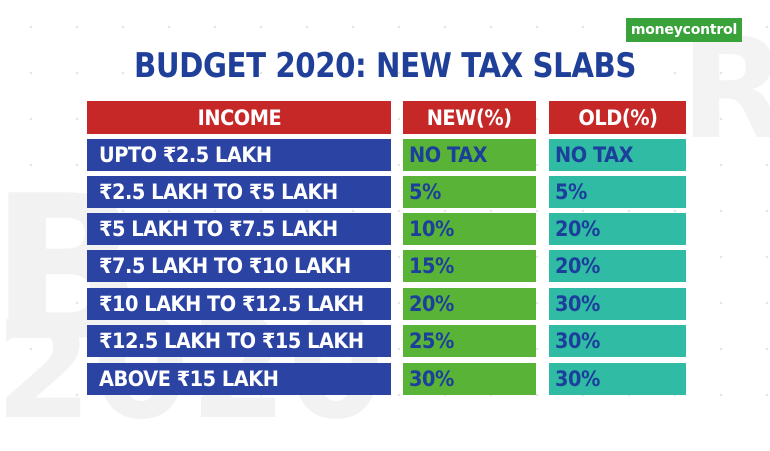 Image resolution: width=770 pixels, height=451 pixels. I want to click on page-title: BUDGET 2020: NEW TAX SLABS, so click(385, 66).